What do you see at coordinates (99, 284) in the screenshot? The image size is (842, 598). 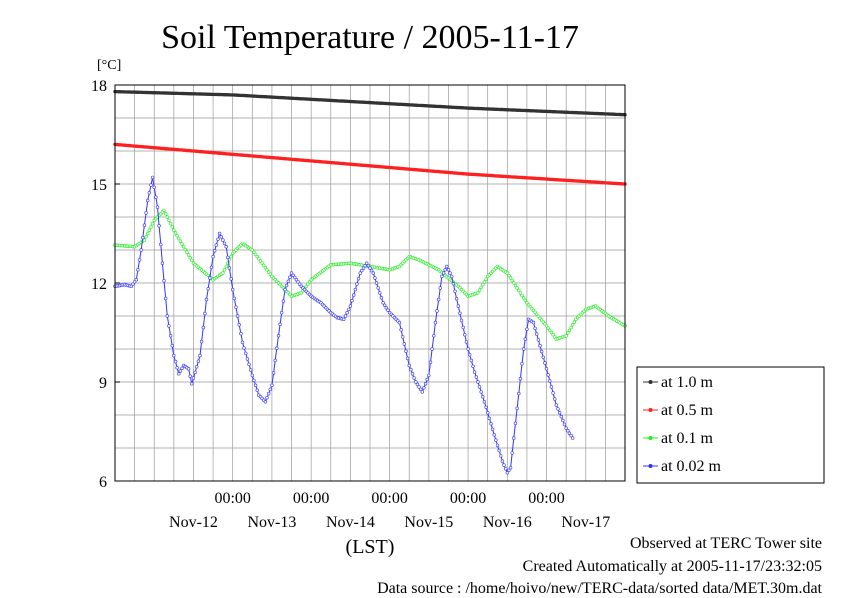 I see `y-tick-label: 12` at bounding box center [99, 284].